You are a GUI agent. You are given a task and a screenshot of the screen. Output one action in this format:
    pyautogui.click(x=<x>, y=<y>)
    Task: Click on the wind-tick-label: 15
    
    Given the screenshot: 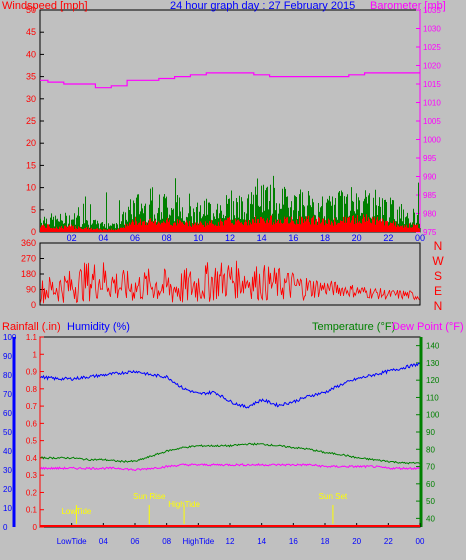 What is the action you would take?
    pyautogui.click(x=31, y=165)
    